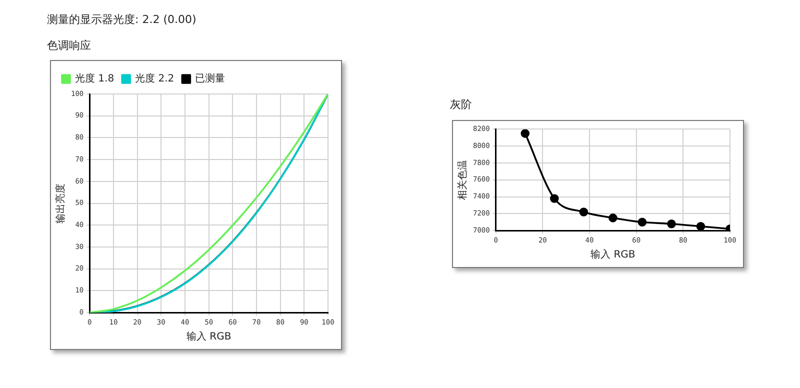  Describe the element at coordinates (154, 78) in the screenshot. I see `legend-label: 光度 2.2` at that location.